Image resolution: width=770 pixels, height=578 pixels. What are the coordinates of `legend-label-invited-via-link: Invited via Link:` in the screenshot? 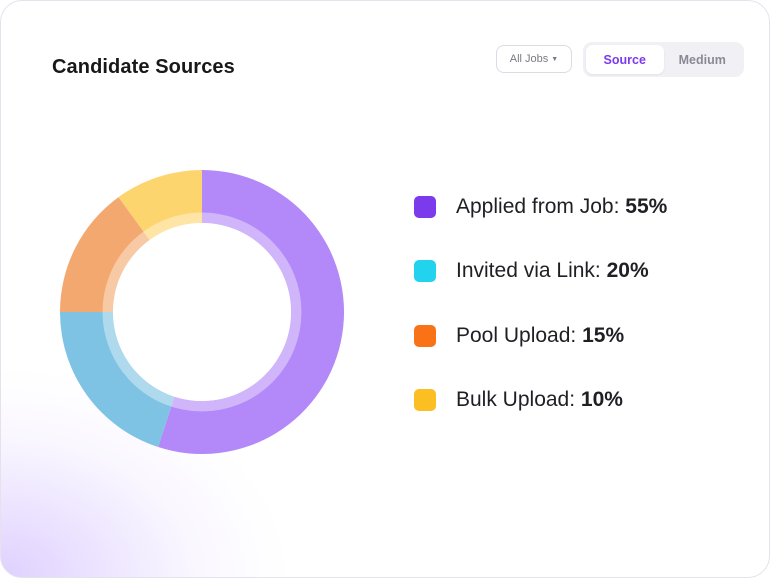 It's located at (528, 270).